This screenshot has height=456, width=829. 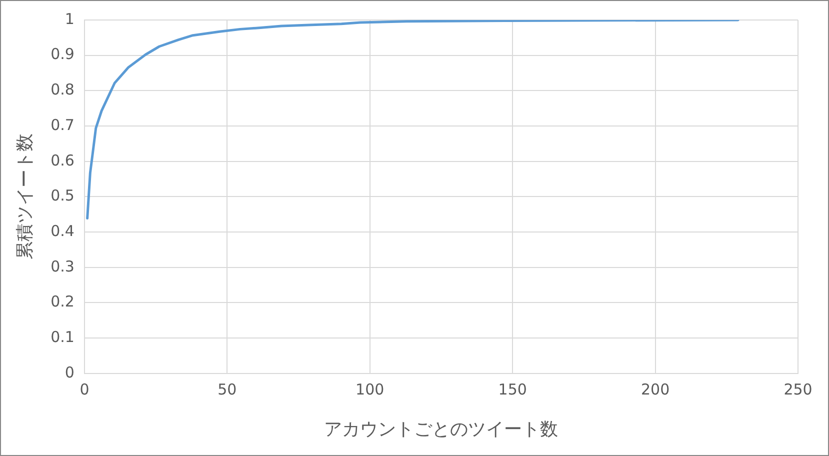 What do you see at coordinates (227, 389) in the screenshot?
I see `x-tick-label: 50` at bounding box center [227, 389].